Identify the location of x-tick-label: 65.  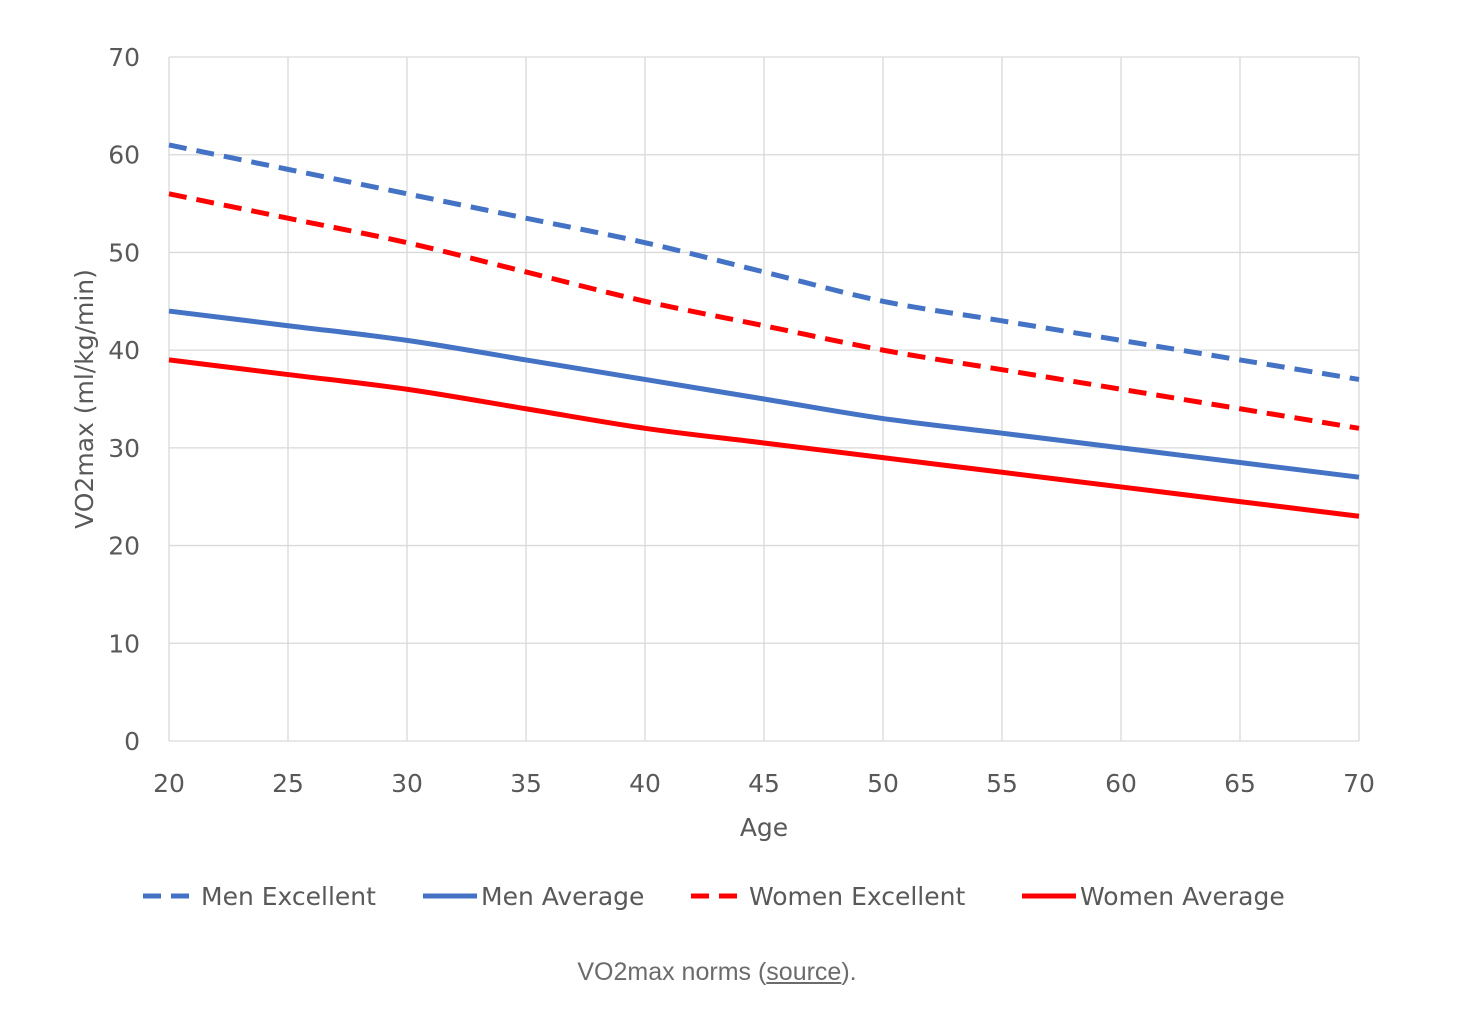
(1240, 783).